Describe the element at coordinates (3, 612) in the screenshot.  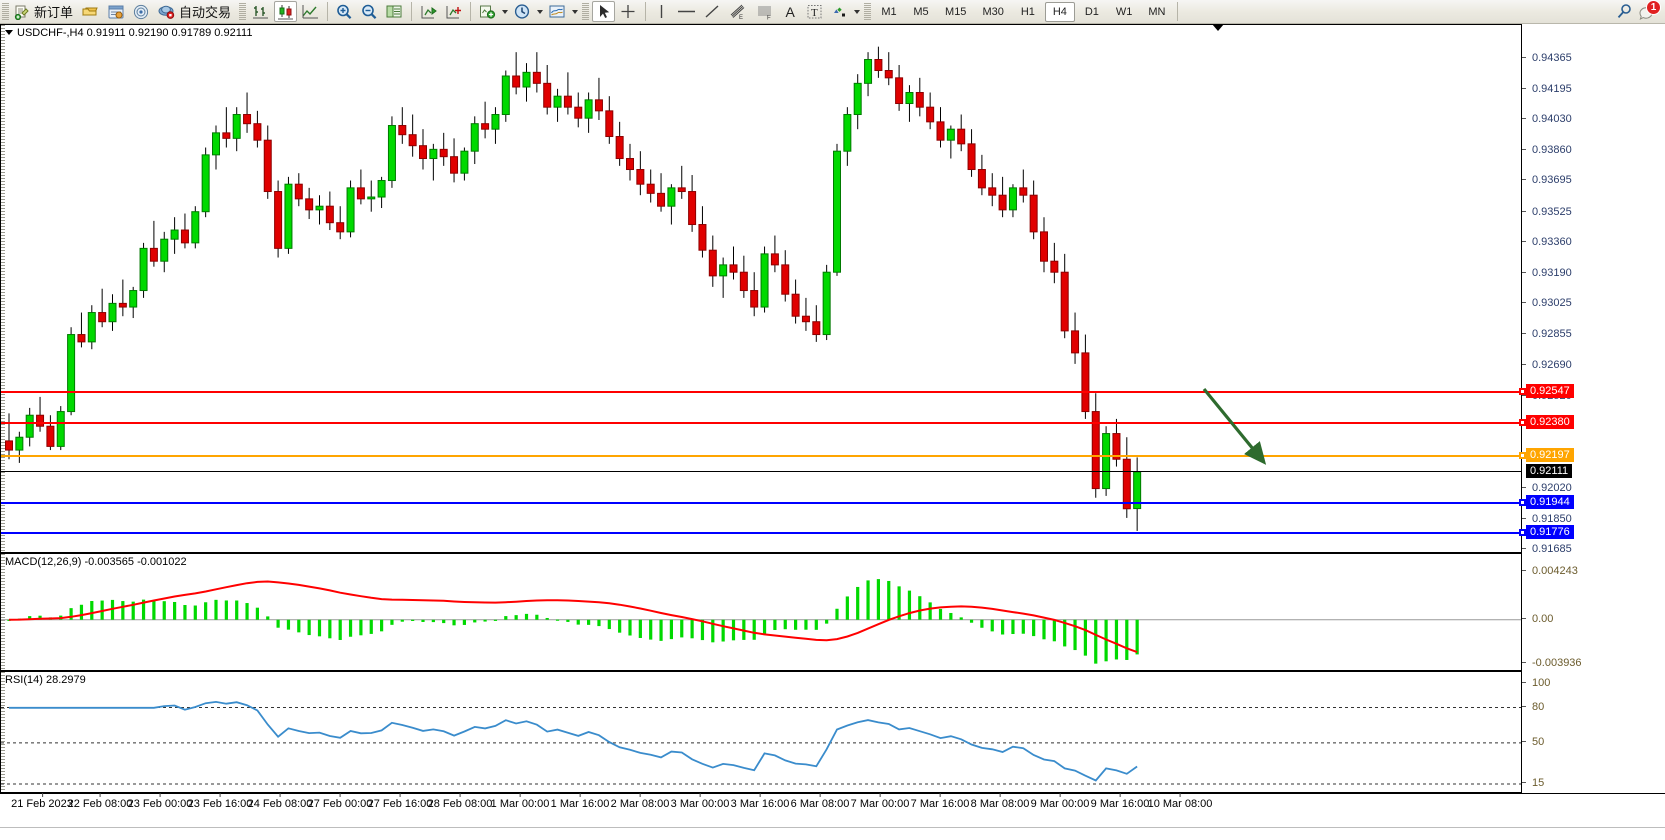
I see `macd-panel-grip` at that location.